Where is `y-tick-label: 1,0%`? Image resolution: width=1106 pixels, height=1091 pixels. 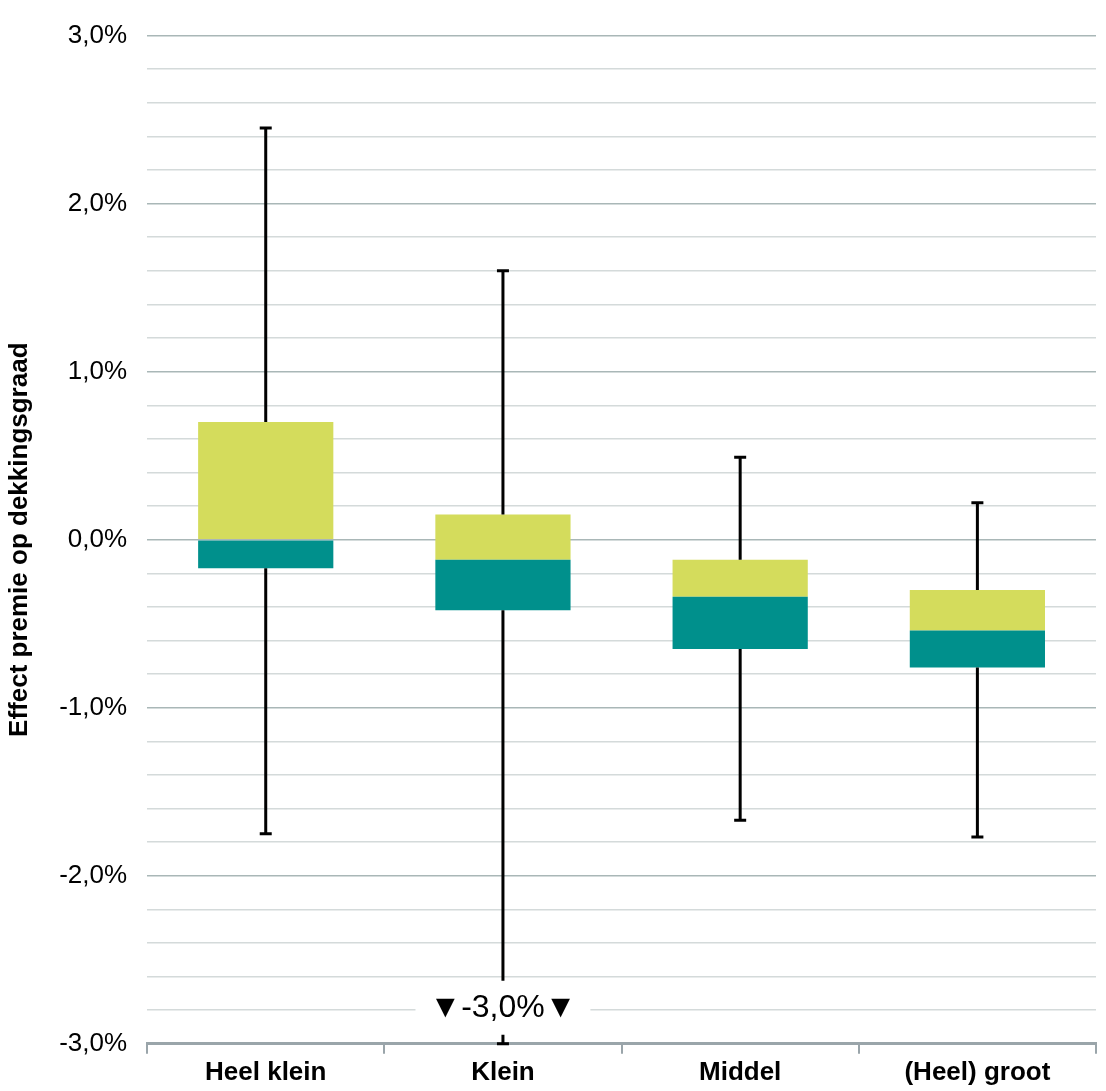 y-tick-label: 1,0% is located at coordinates (97, 369).